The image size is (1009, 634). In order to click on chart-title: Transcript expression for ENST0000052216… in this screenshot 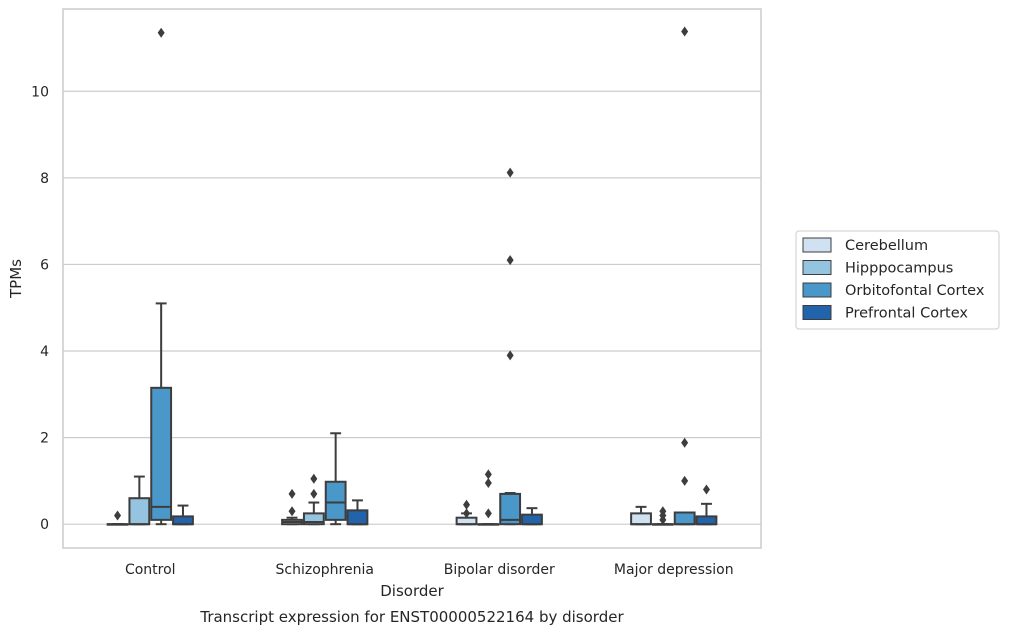, I will do `click(411, 617)`.